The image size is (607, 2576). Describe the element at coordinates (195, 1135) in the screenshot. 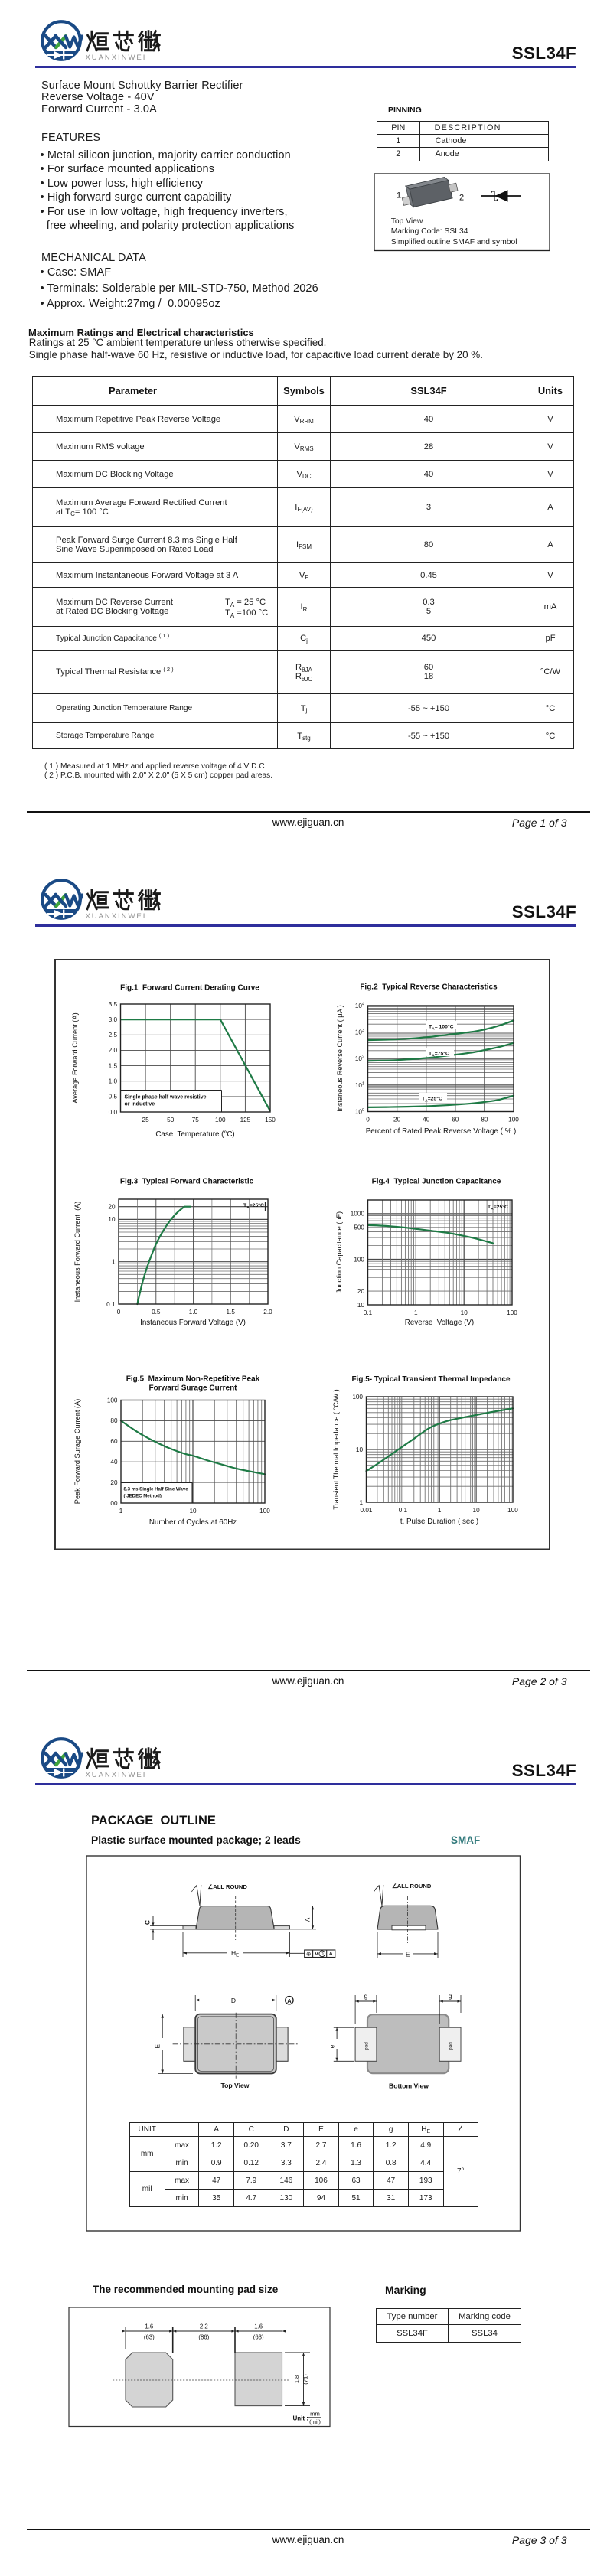

I see `svg-text: Case Temperature (°C)` at that location.